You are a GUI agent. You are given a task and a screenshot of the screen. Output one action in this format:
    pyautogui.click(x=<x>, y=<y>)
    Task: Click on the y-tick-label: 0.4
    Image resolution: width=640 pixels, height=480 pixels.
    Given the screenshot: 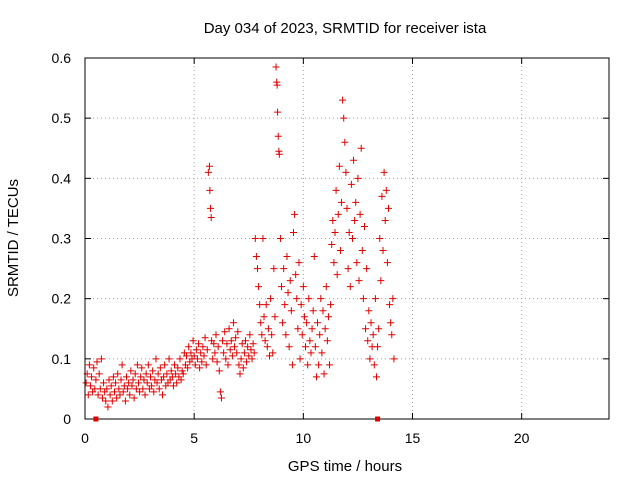 What is the action you would take?
    pyautogui.click(x=62, y=178)
    